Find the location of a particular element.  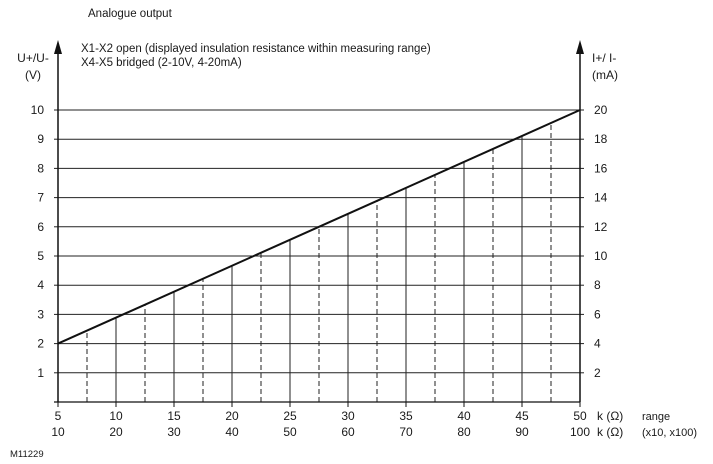

y-left-tick-label: 6 is located at coordinates (40, 227).